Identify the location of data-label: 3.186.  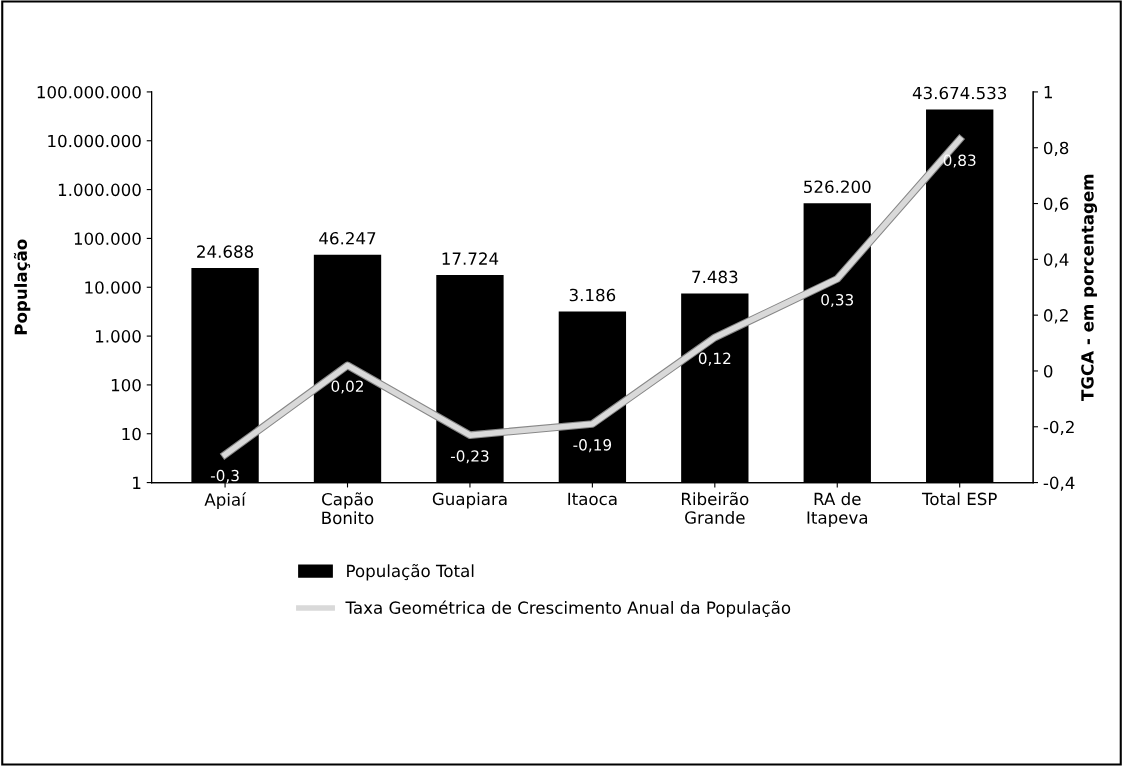
(592, 295).